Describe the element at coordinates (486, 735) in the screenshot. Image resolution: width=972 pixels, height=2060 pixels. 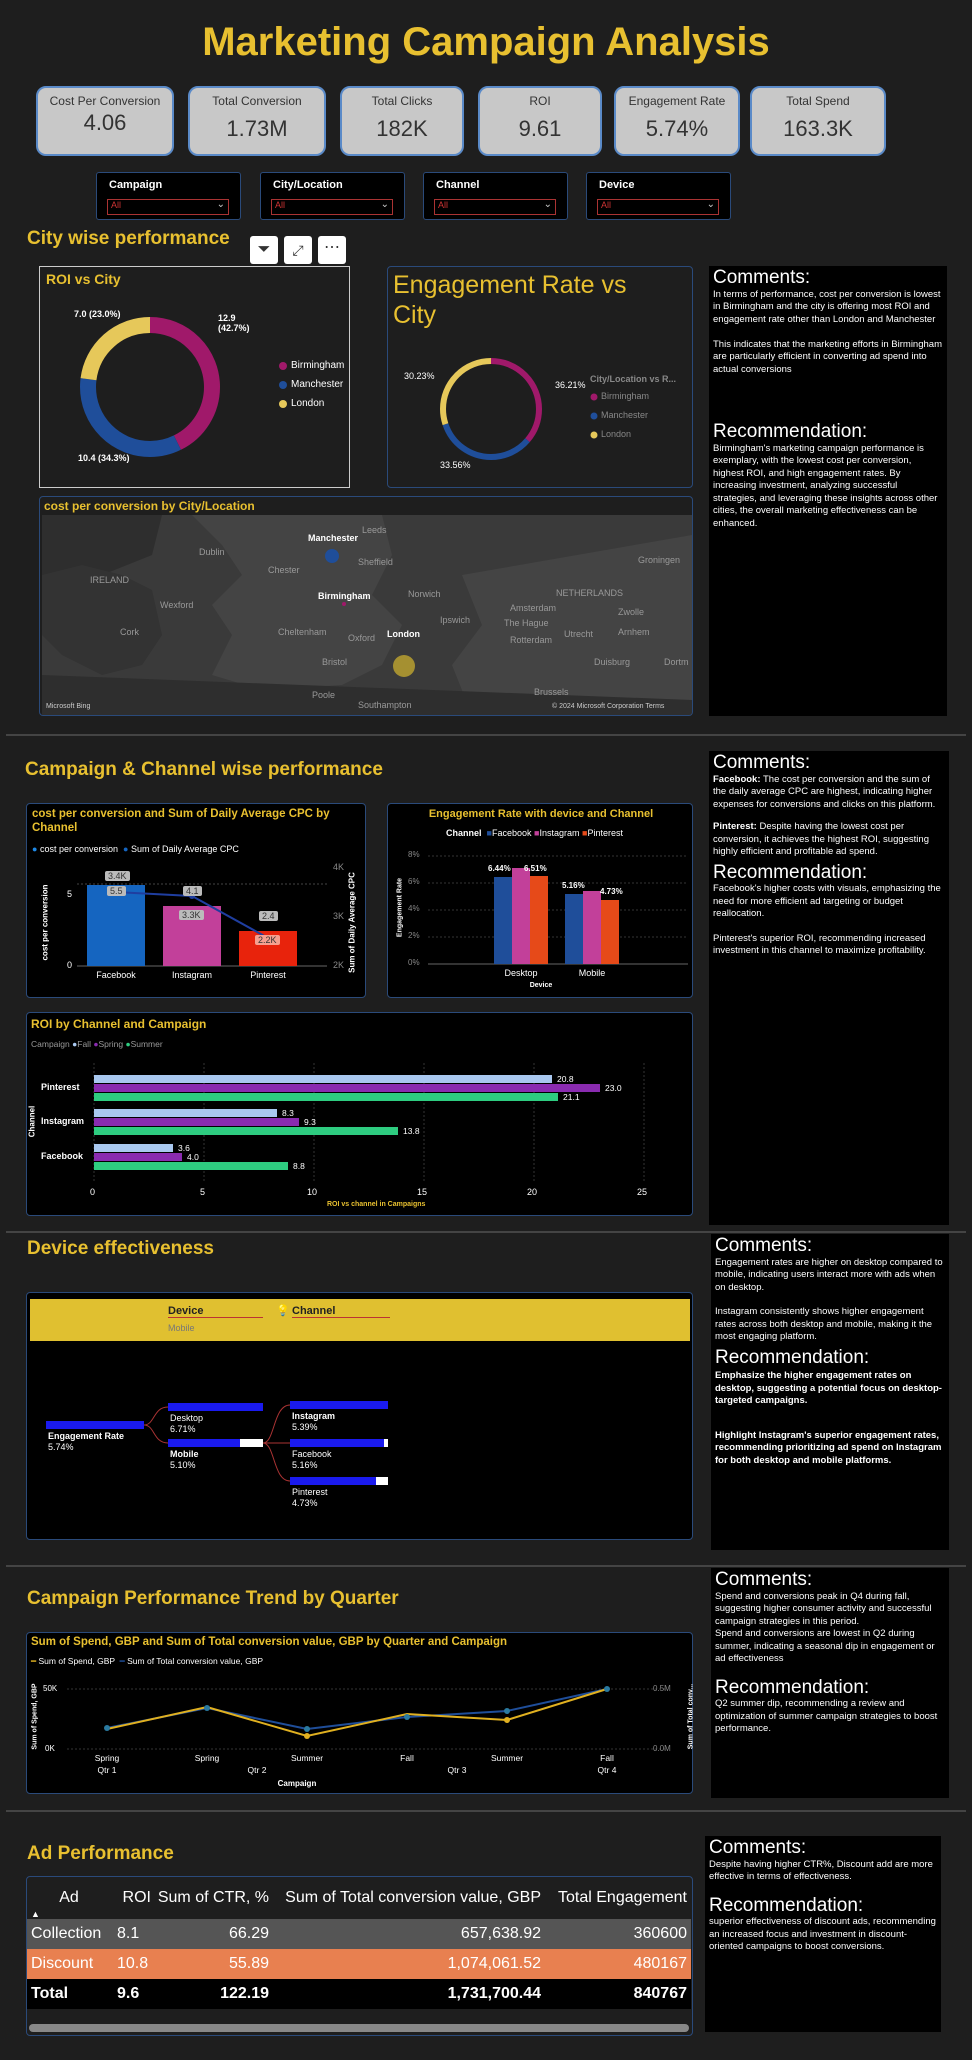
I see `divider` at that location.